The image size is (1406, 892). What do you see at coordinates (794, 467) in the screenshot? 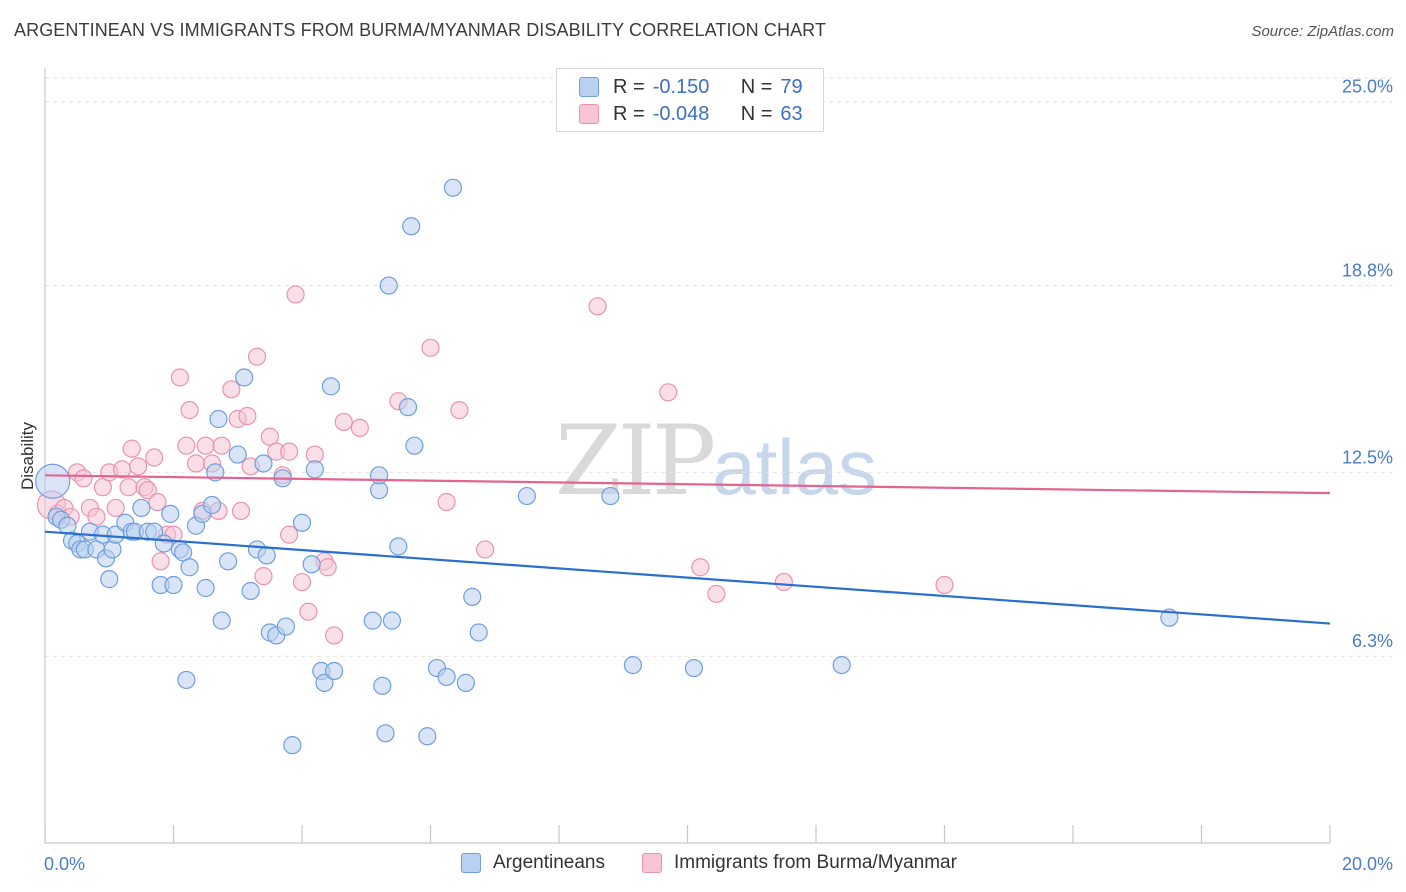
I see `watermark-atlas: atlas` at bounding box center [794, 467].